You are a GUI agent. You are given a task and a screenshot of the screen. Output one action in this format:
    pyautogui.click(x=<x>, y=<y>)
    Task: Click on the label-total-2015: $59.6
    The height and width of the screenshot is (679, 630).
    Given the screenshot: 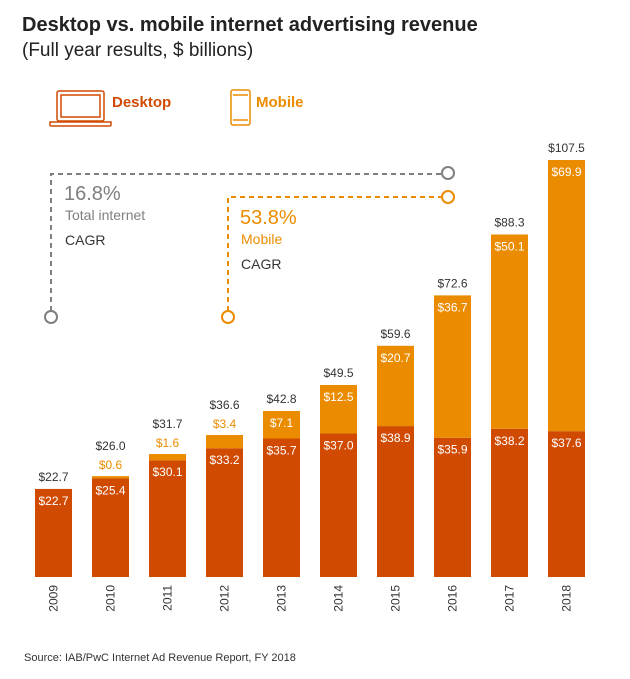 What is the action you would take?
    pyautogui.click(x=395, y=334)
    